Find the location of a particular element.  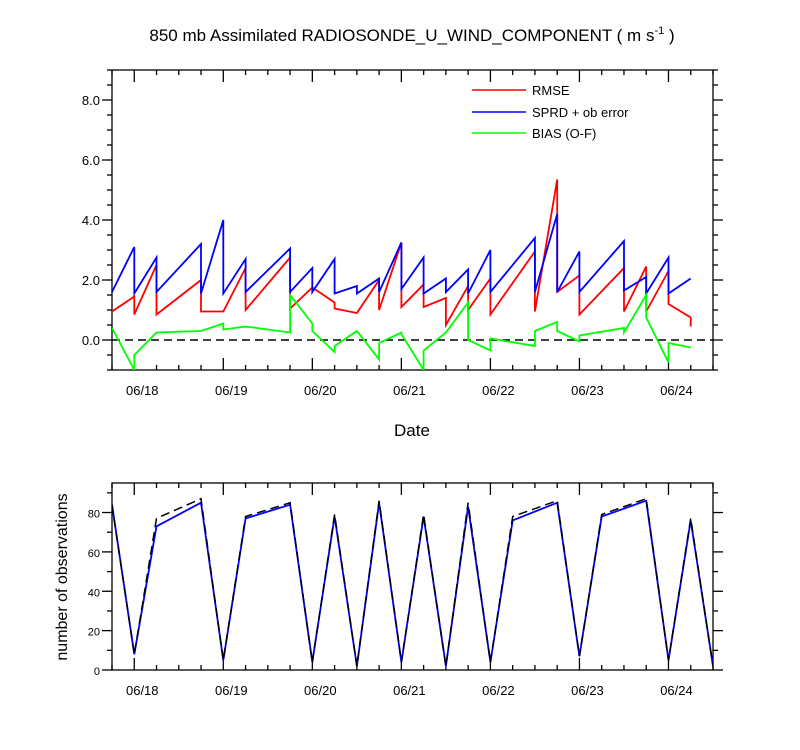

top-xtick-label: 06/23 is located at coordinates (587, 390).